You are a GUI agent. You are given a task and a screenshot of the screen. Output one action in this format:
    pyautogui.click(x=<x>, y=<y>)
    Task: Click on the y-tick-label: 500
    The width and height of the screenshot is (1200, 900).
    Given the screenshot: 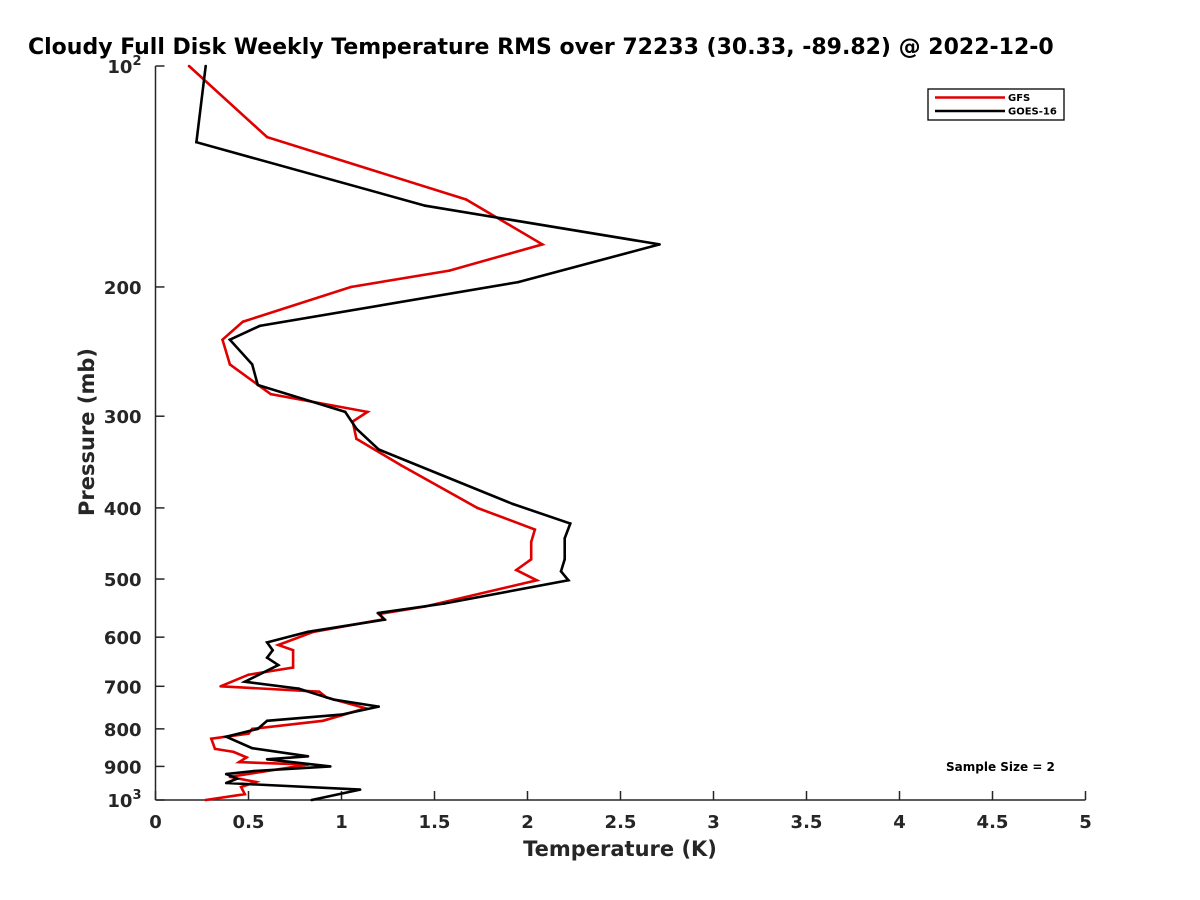 What is the action you would take?
    pyautogui.click(x=123, y=580)
    